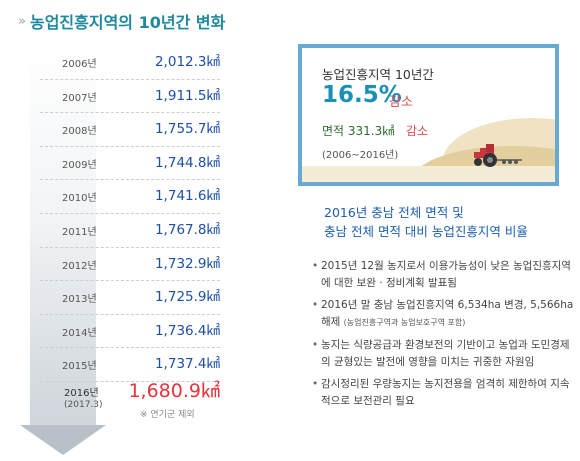  Describe the element at coordinates (79, 199) in the screenshot. I see `row-year: 2010년` at that location.